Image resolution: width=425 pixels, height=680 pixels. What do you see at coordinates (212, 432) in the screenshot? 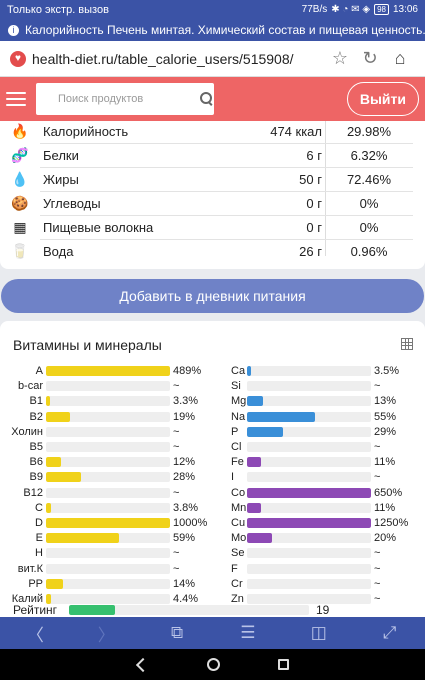
I see `mineral-row: P 29%` at bounding box center [212, 432].